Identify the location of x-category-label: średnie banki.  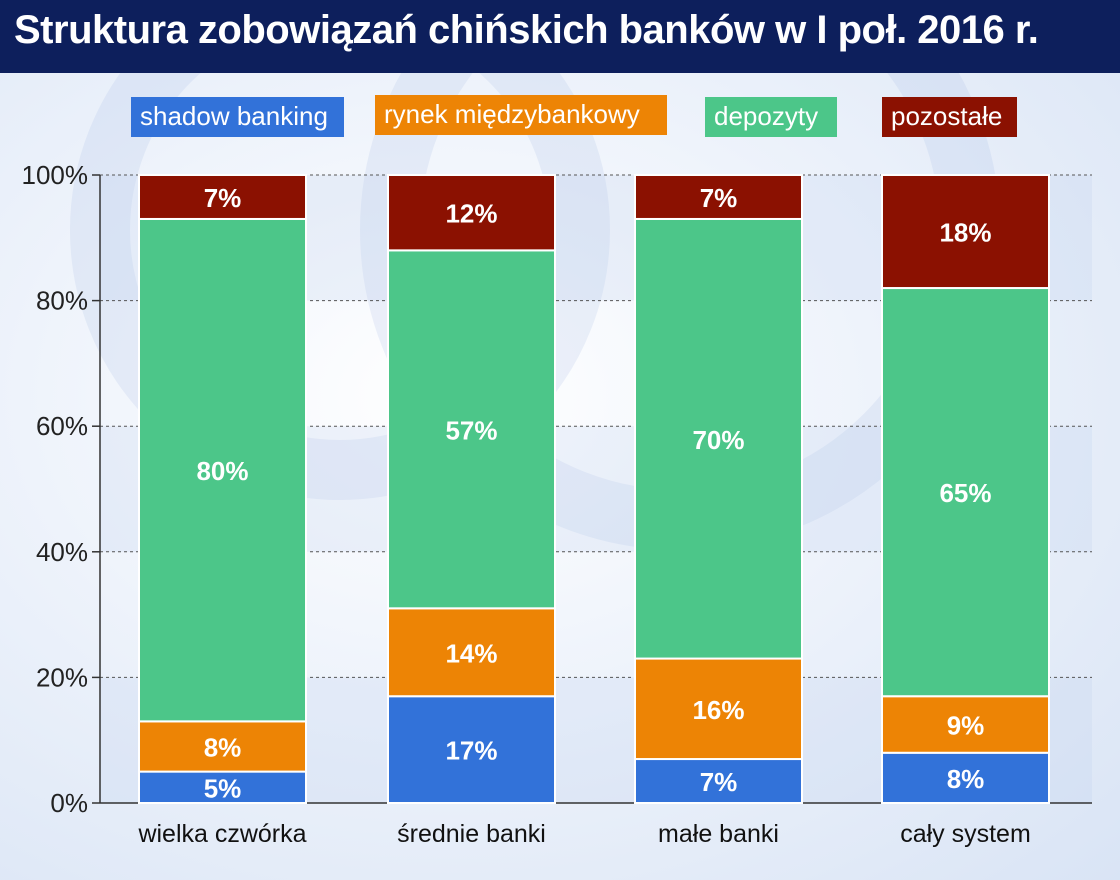
(471, 834).